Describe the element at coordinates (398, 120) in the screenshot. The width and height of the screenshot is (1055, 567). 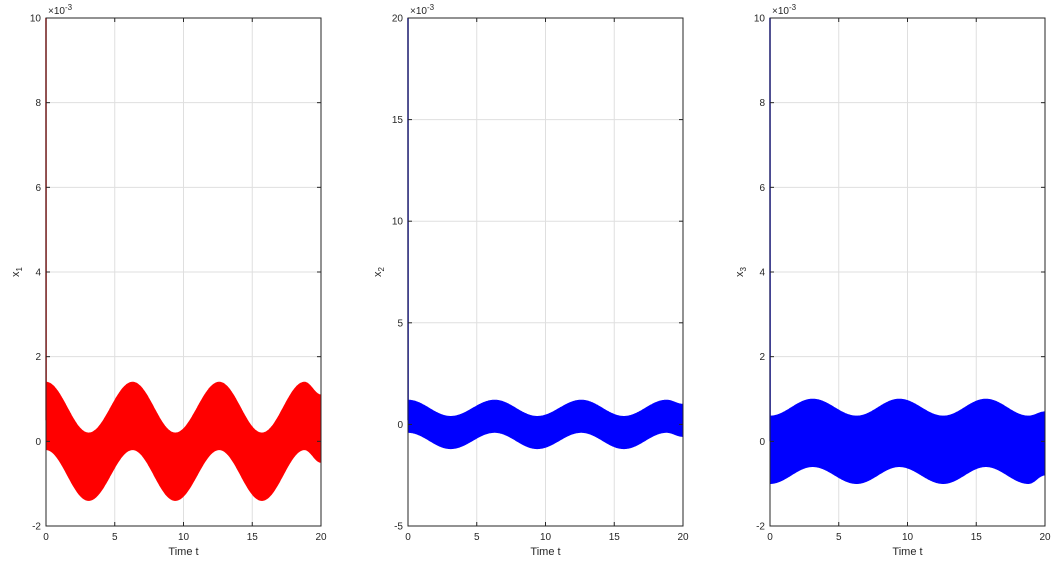
I see `y-tick-label: 15` at that location.